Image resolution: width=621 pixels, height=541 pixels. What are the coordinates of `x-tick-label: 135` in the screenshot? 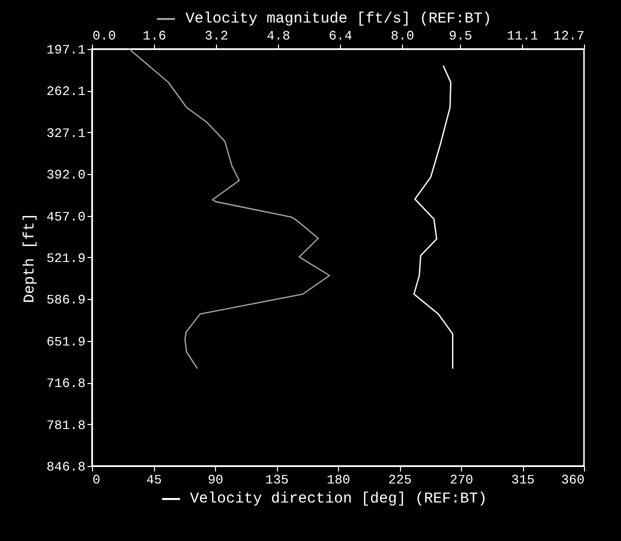 It's located at (277, 480).